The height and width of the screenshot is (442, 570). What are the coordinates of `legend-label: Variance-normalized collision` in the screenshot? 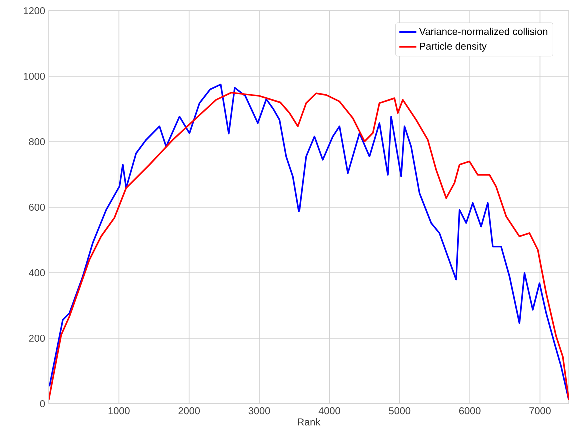 It's located at (483, 32).